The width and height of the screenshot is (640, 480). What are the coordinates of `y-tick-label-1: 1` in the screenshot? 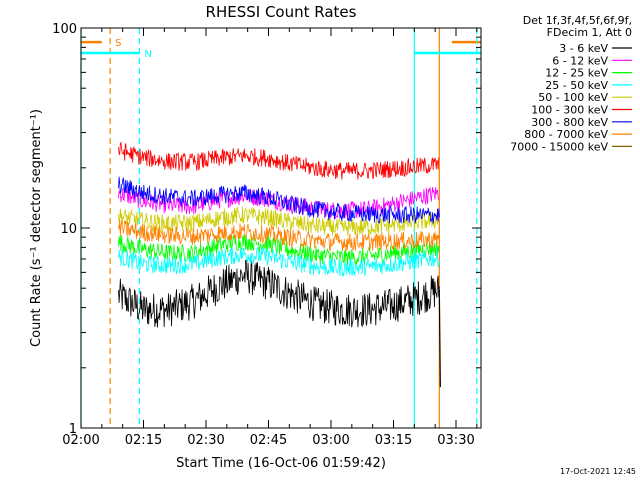 It's located at (73, 429).